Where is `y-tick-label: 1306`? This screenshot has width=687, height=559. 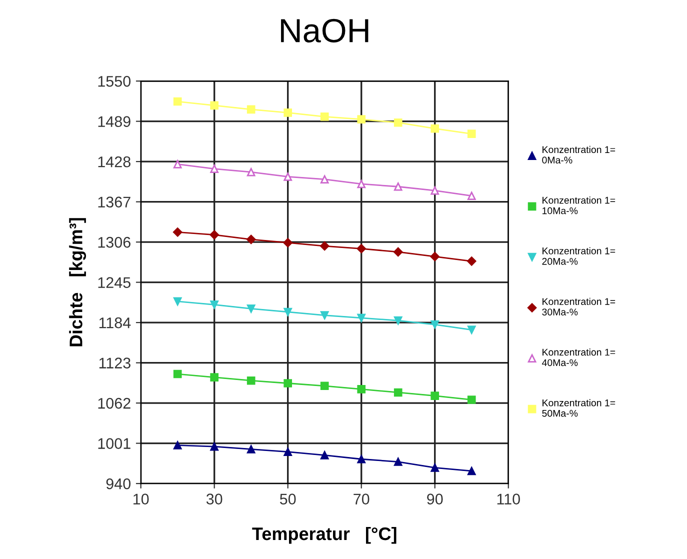 y-tick-label: 1306 is located at coordinates (114, 242).